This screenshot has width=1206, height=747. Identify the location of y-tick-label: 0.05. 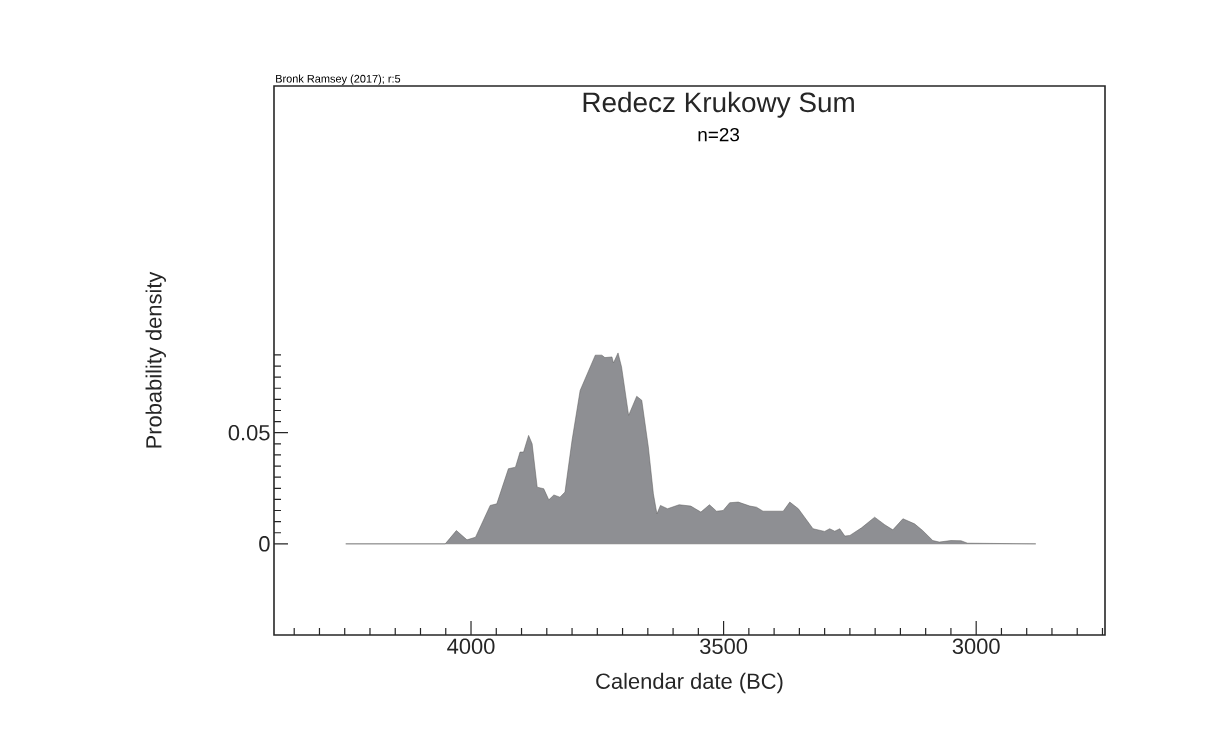
(249, 432).